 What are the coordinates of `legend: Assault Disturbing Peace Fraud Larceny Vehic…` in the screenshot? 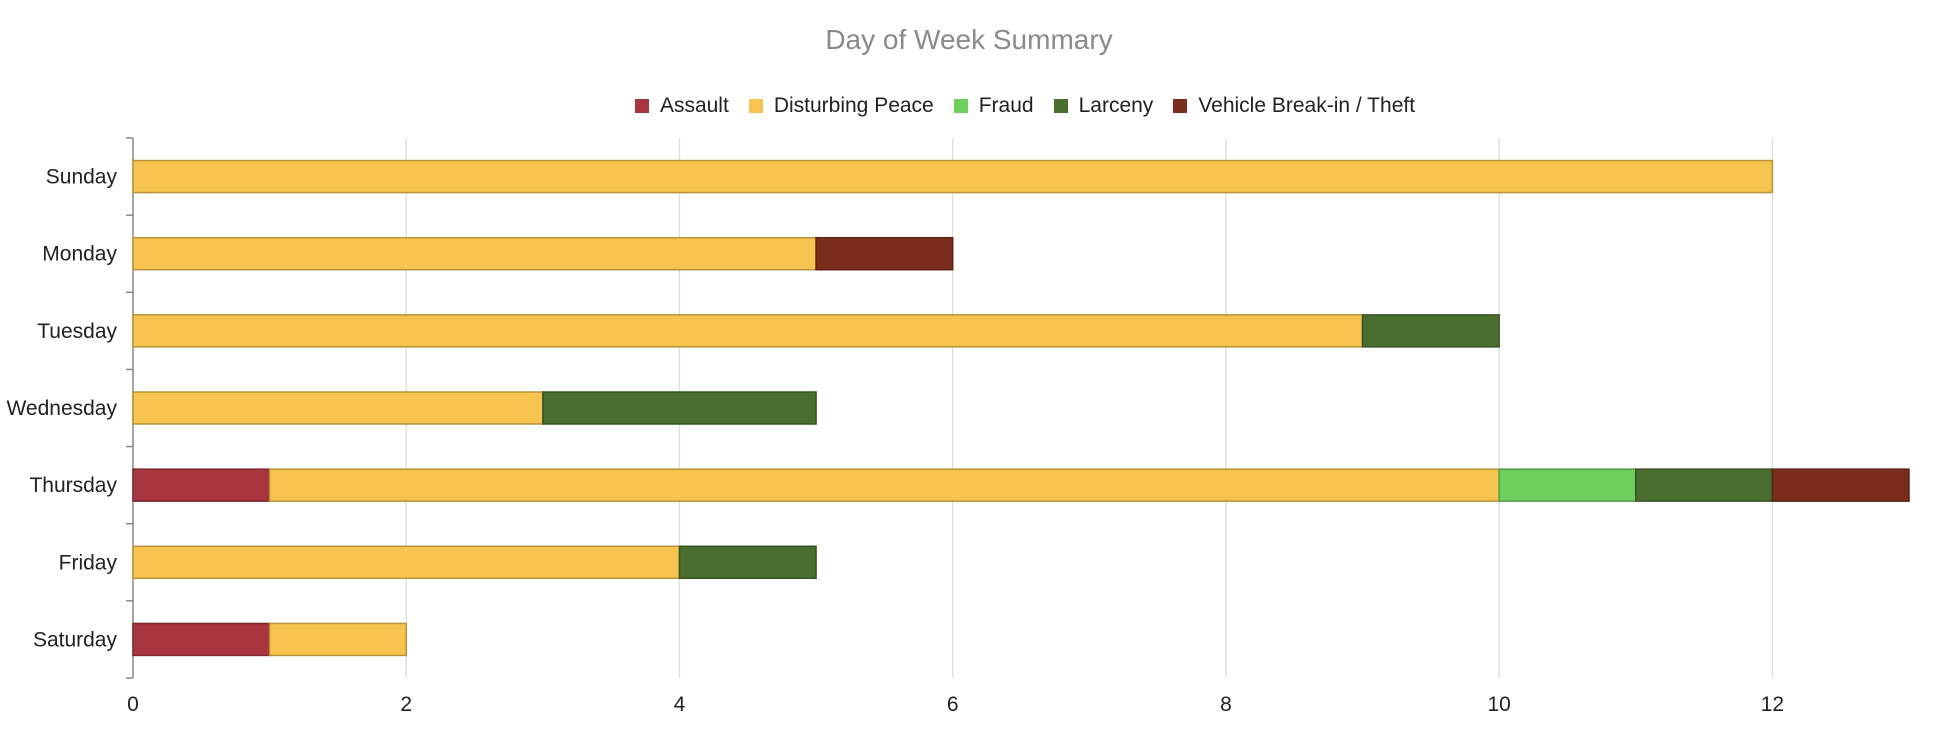 It's located at (969, 106).